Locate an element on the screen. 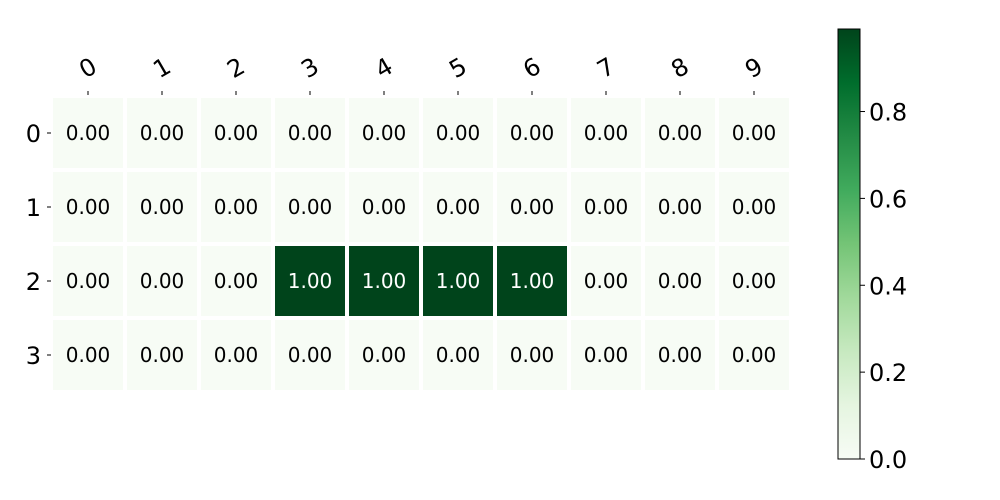 This screenshot has width=1000, height=500. x-tick-label: 1 is located at coordinates (161, 68).